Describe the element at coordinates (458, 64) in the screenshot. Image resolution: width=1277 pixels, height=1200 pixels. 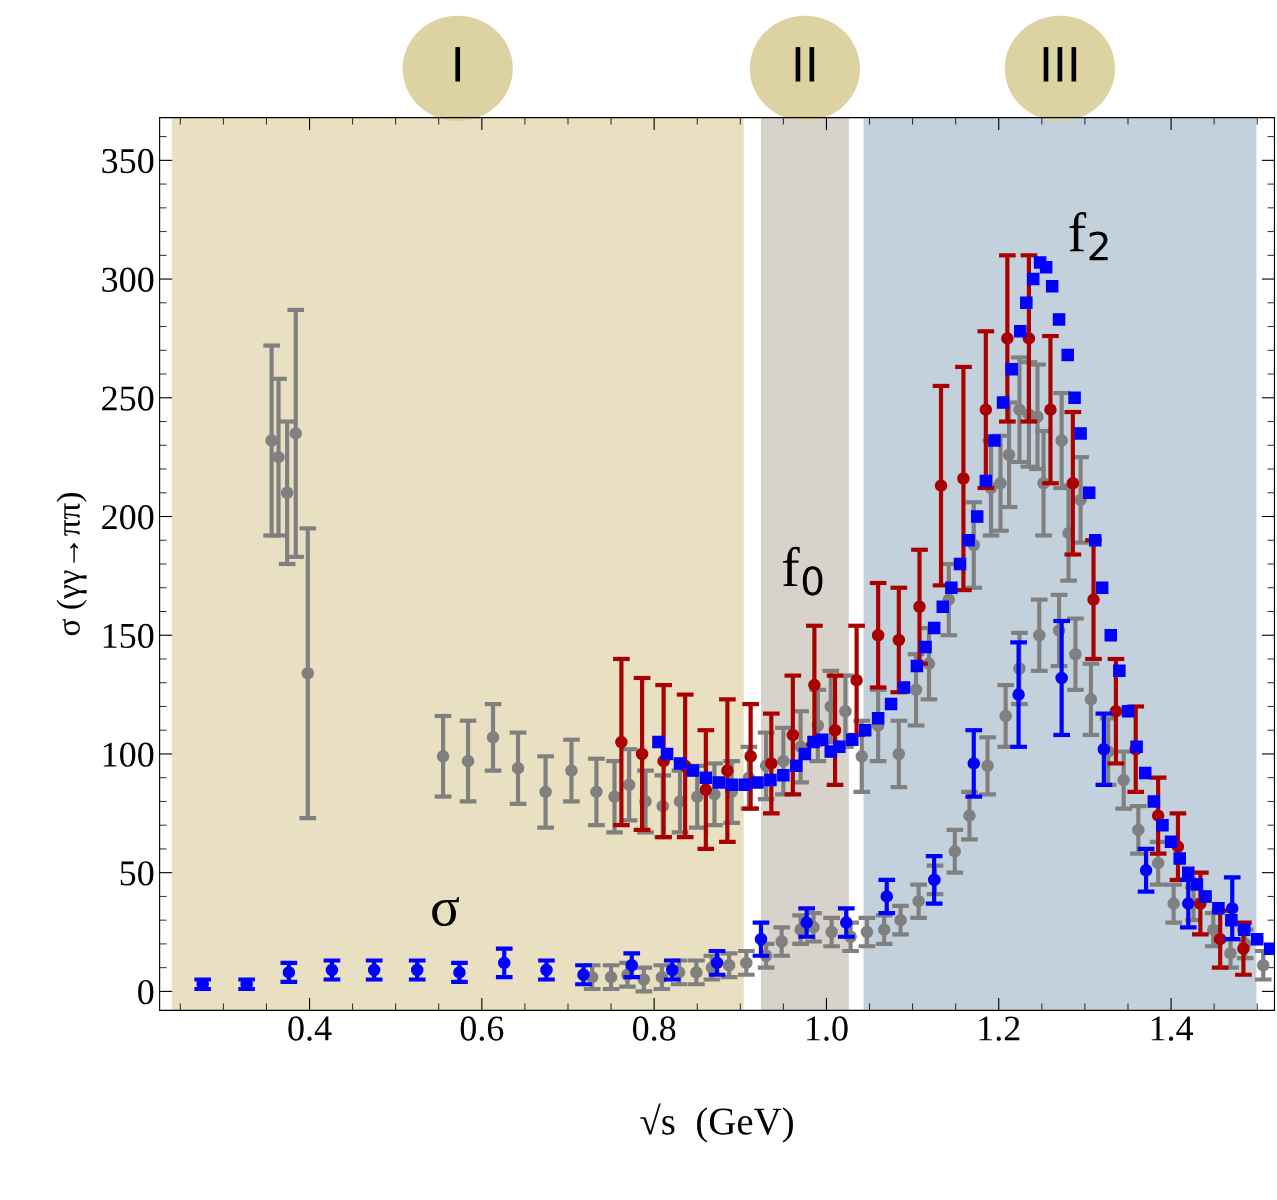
I see `band-label: I` at that location.